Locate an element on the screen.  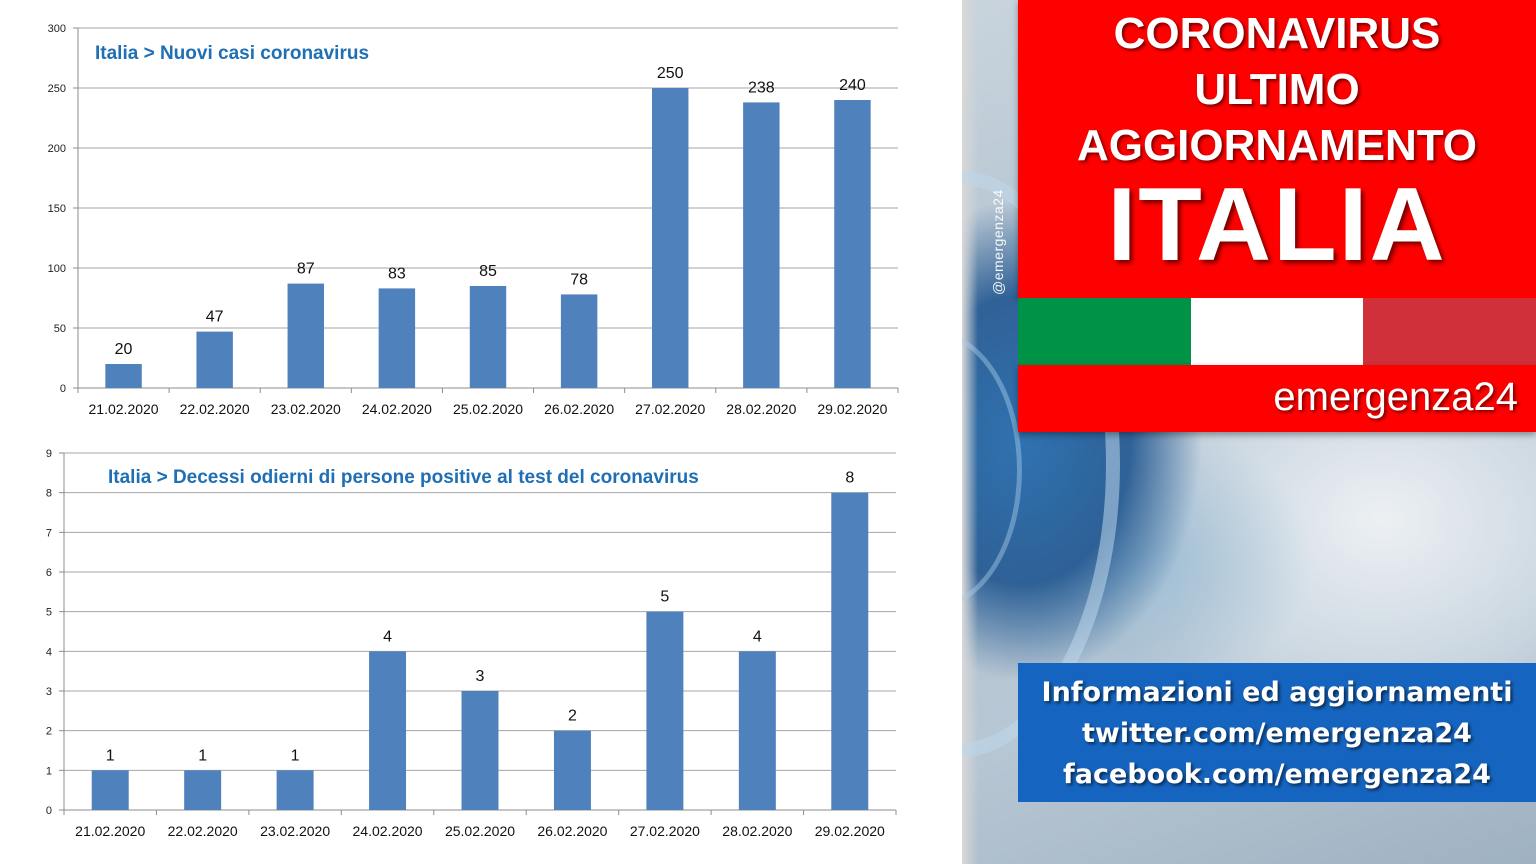
data-label: 250 is located at coordinates (670, 73).